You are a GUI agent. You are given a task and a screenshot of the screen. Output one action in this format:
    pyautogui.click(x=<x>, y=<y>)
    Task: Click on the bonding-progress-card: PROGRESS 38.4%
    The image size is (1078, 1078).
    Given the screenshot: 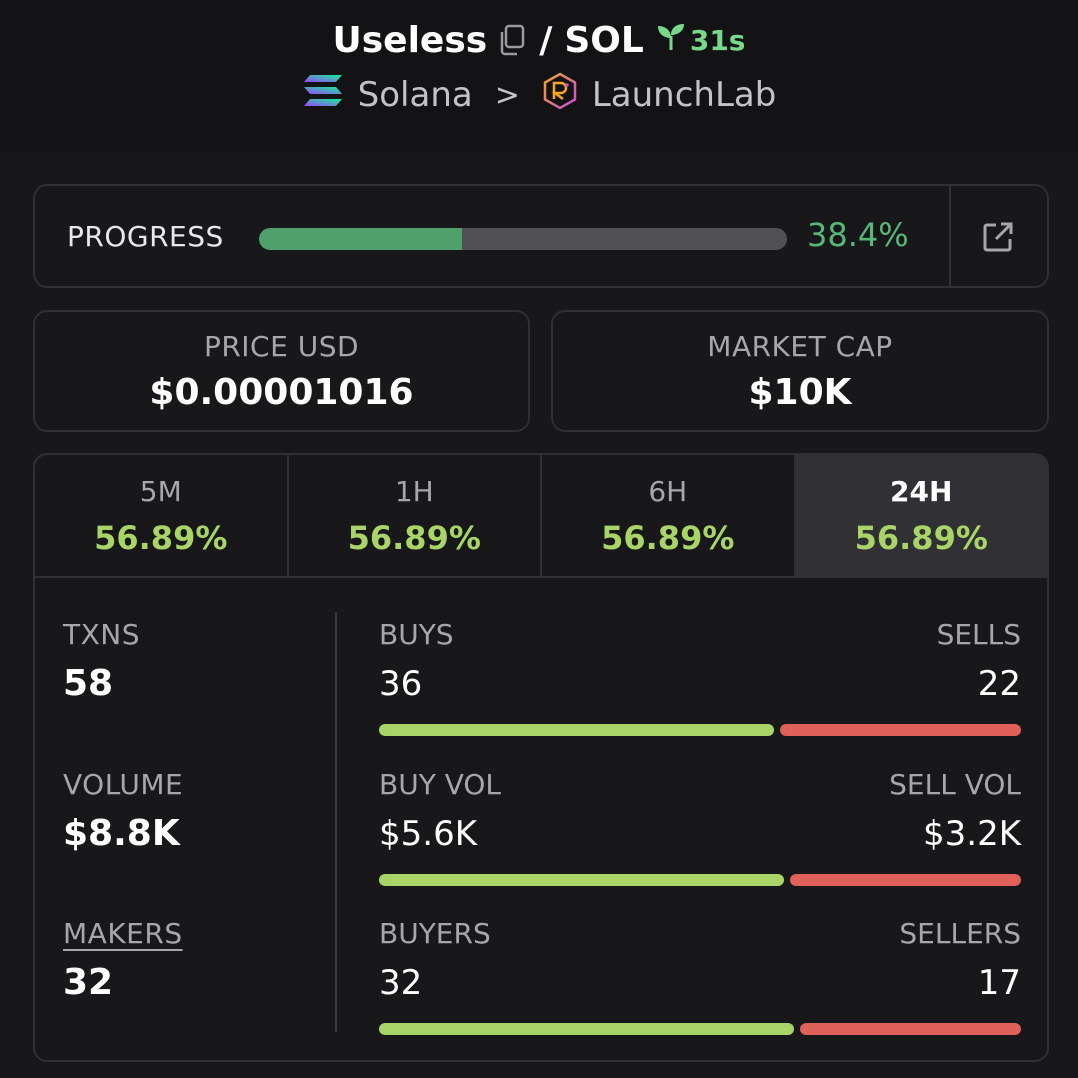 What is the action you would take?
    pyautogui.click(x=541, y=236)
    